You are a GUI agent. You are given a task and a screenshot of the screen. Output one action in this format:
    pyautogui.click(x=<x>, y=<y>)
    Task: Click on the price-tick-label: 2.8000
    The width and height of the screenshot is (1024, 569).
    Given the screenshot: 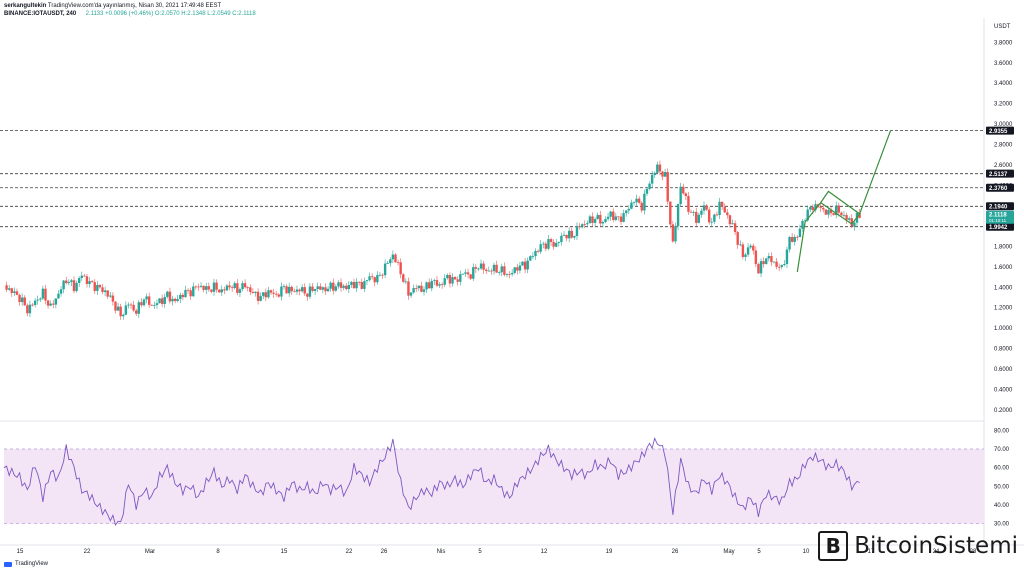 What is the action you would take?
    pyautogui.click(x=1003, y=145)
    